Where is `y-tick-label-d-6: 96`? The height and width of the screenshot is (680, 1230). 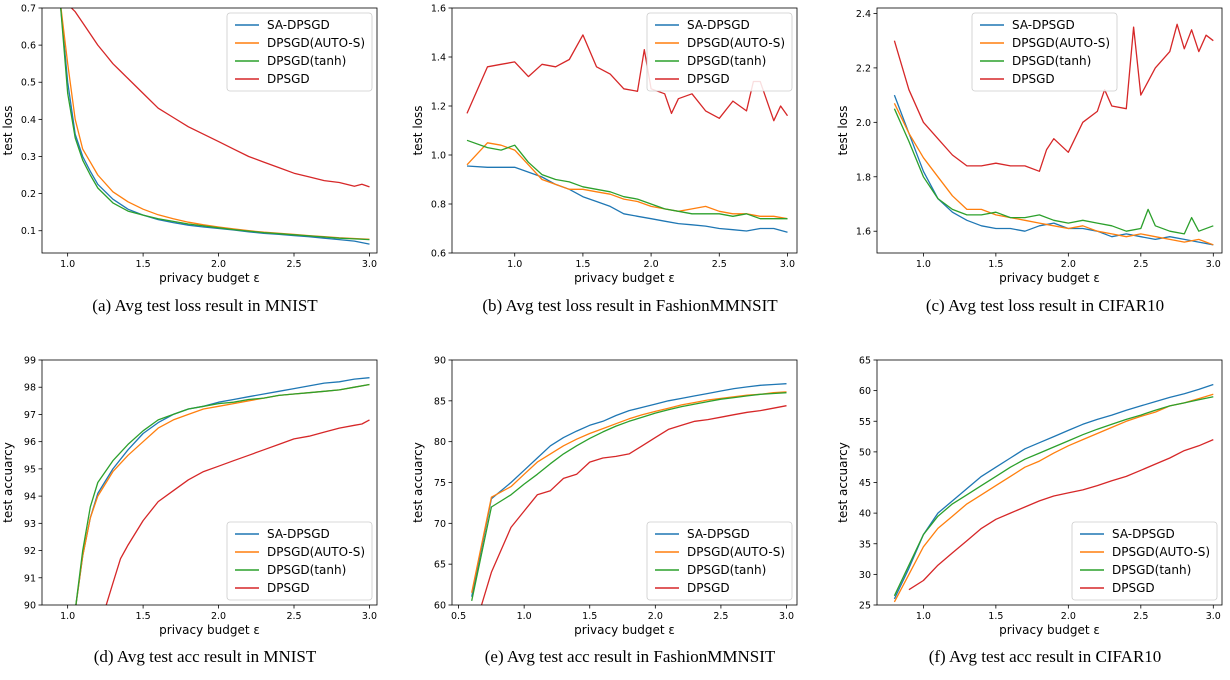 y-tick-label-d-6: 96 is located at coordinates (30, 442).